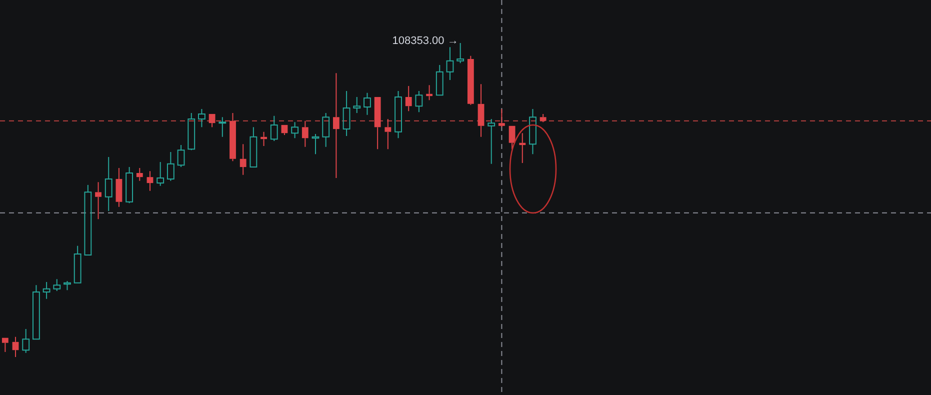  What do you see at coordinates (425, 41) in the screenshot?
I see `annotation: 108353.00 →` at bounding box center [425, 41].